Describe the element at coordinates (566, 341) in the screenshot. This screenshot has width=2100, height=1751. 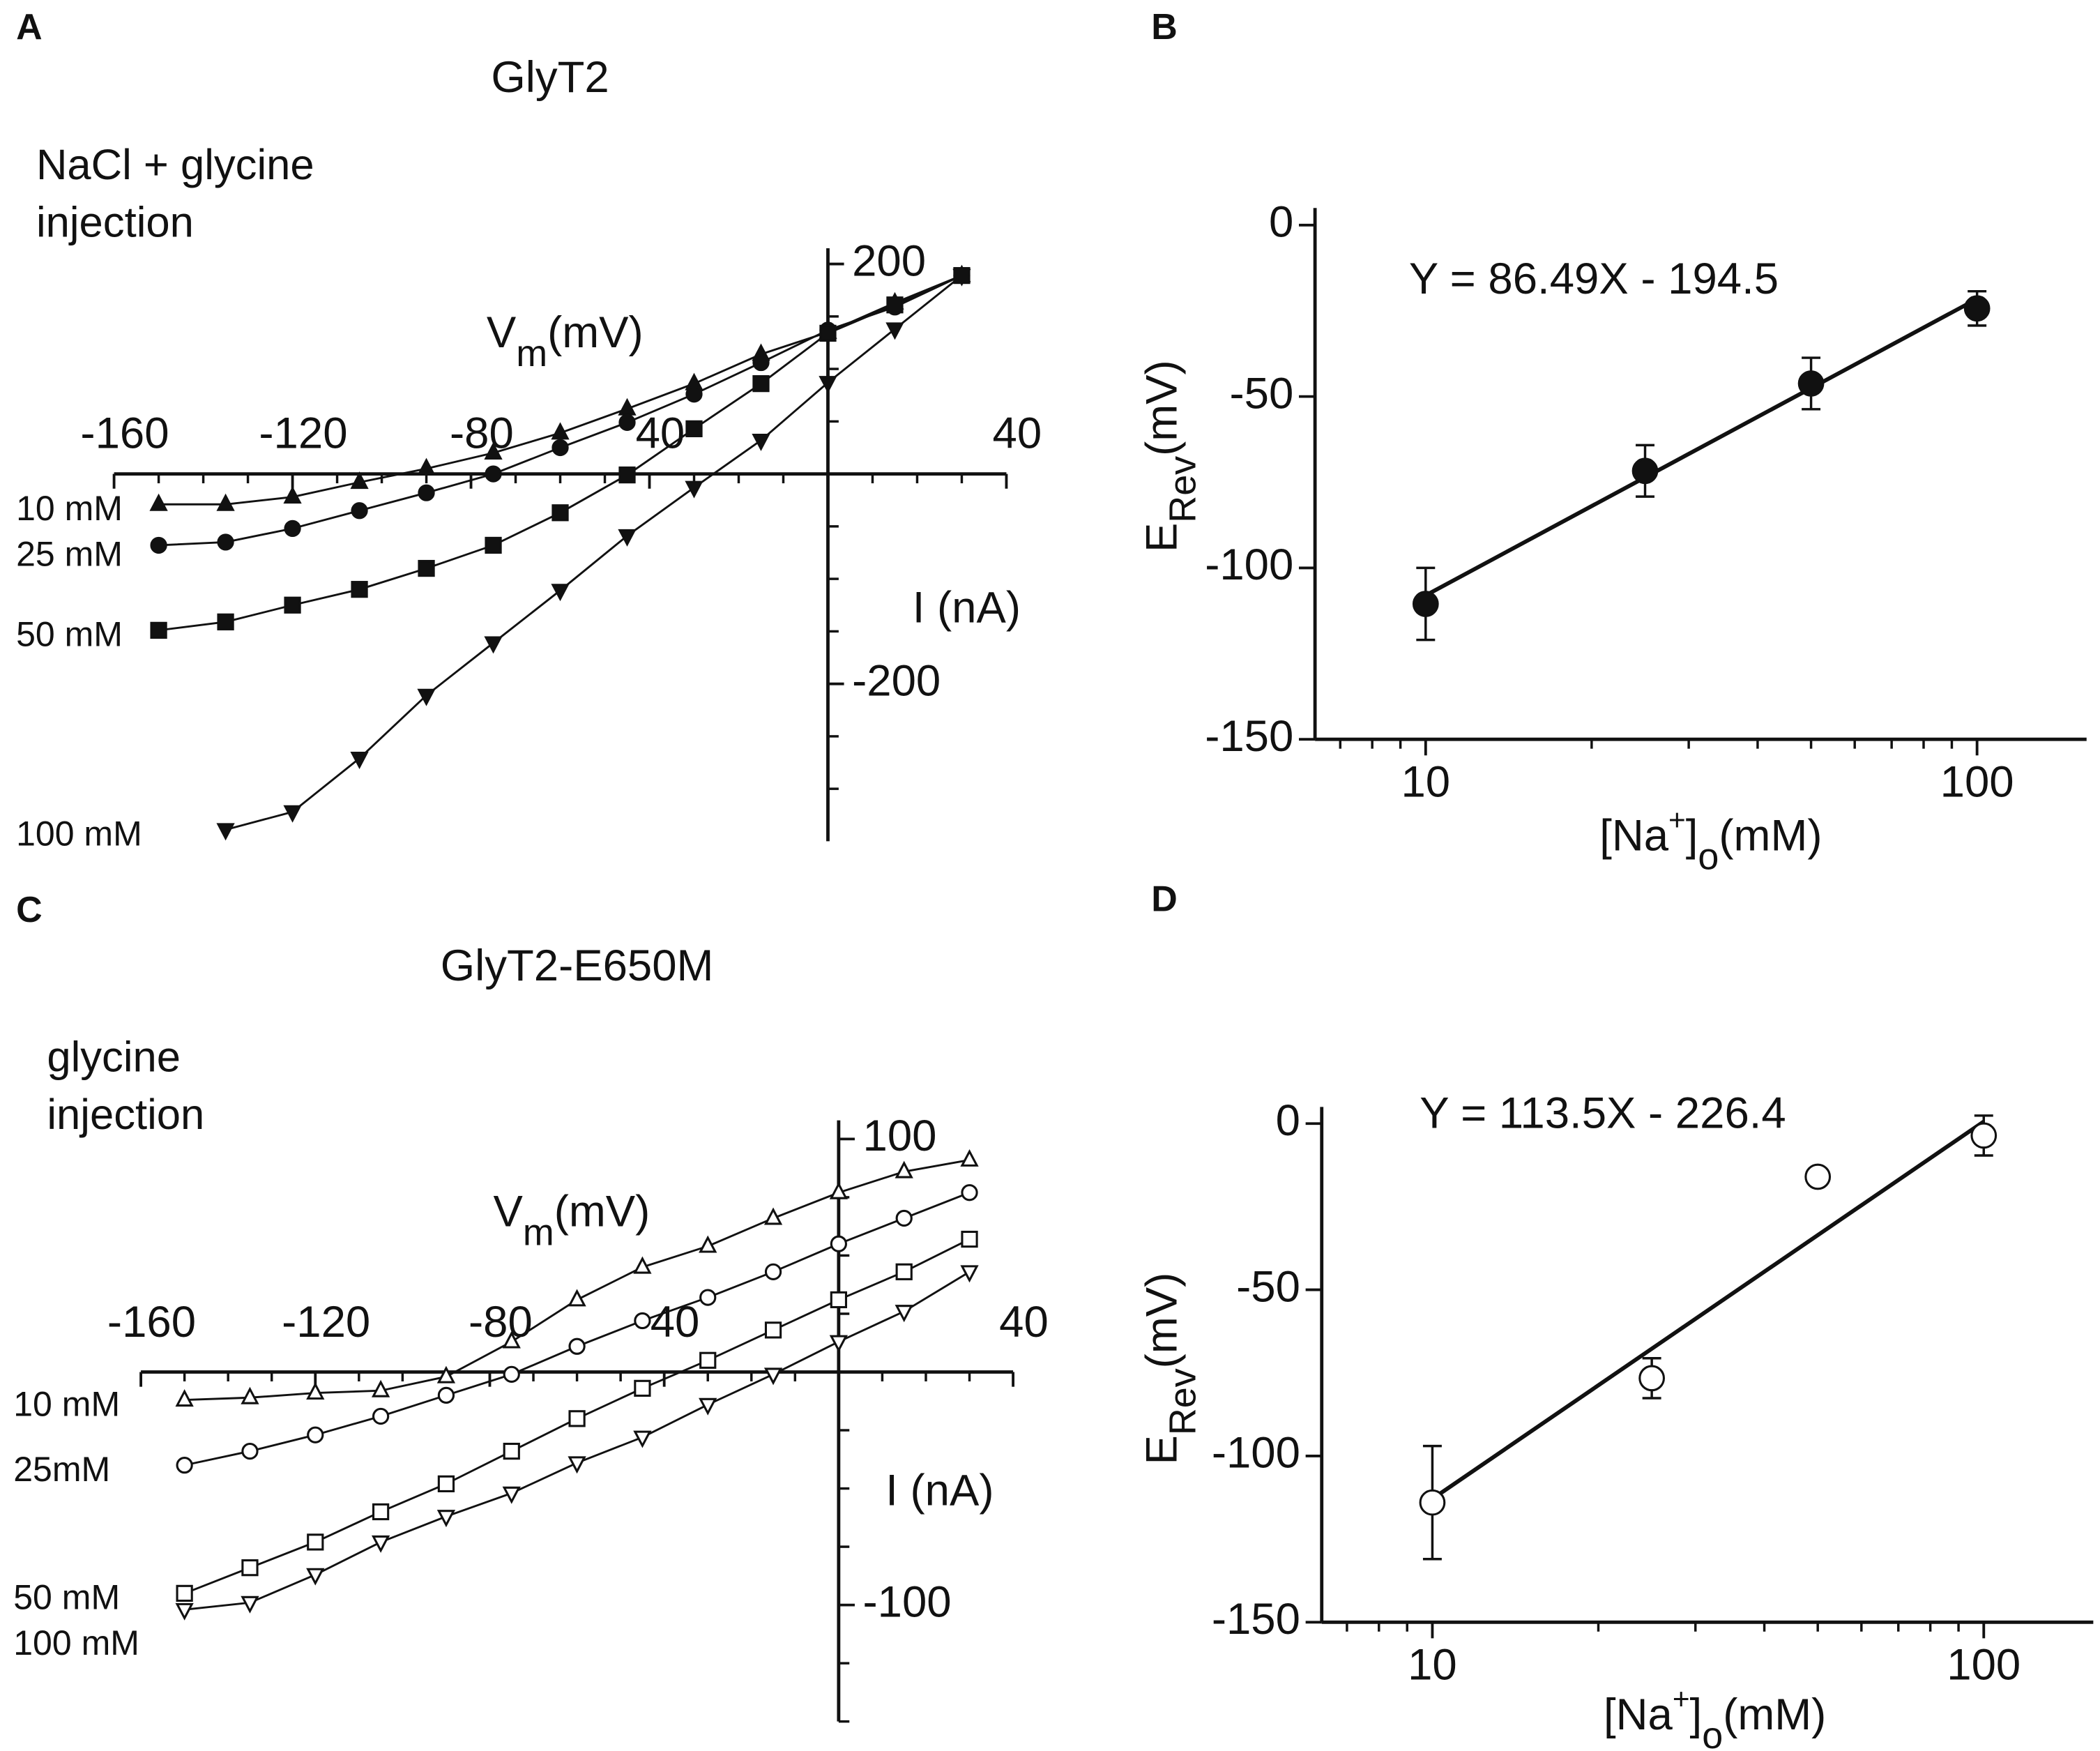
I see `axis-label: Vm(mV)` at that location.